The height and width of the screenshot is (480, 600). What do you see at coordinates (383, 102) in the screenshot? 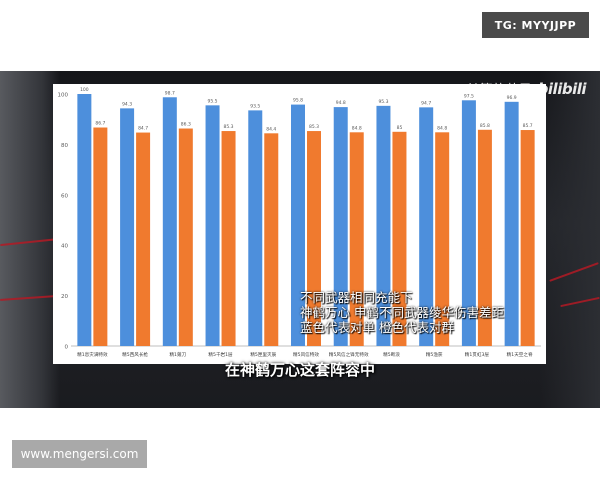
I see `data-label: 95.3` at bounding box center [383, 102].